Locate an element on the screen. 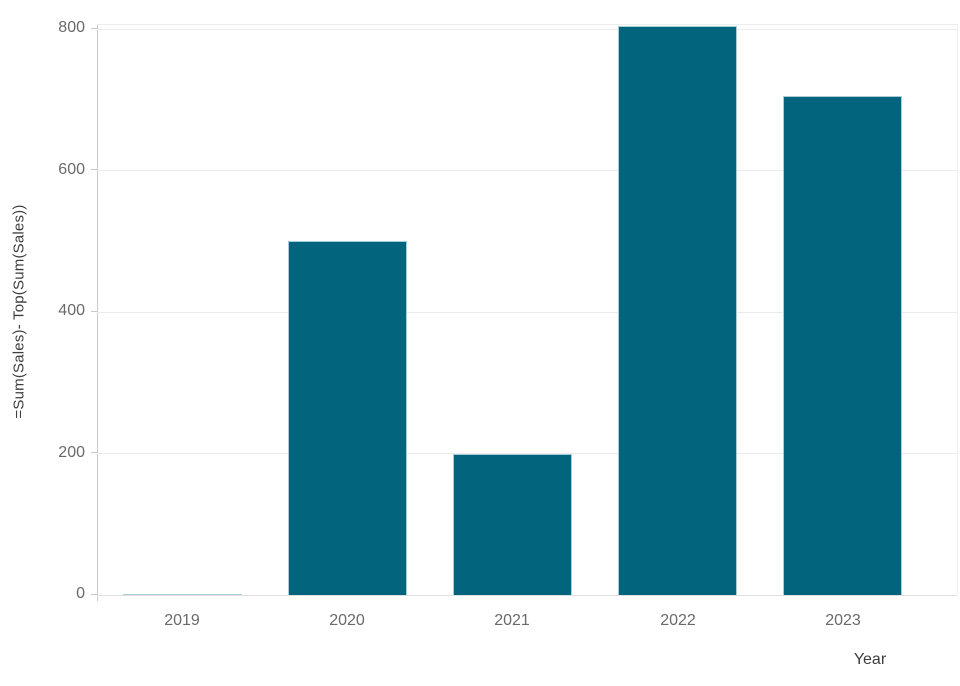 The image size is (960, 686). y-tick-label-0: 0 is located at coordinates (80, 593).